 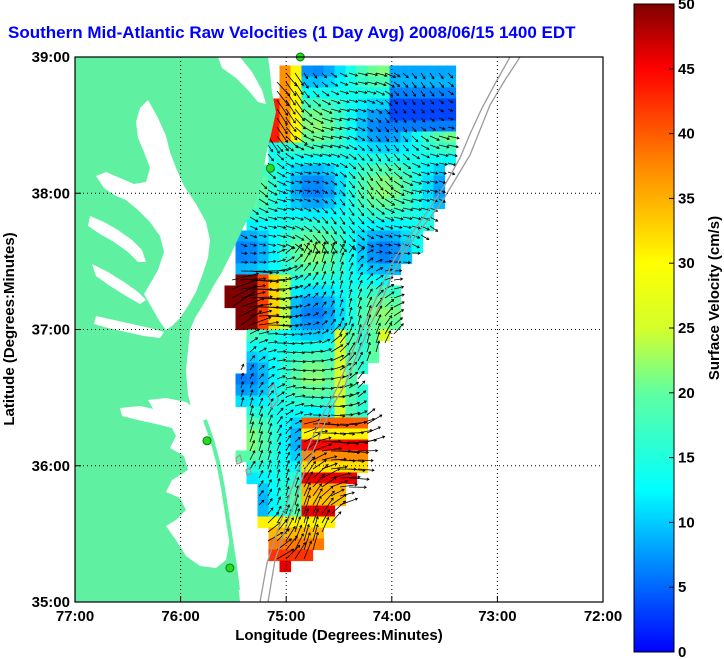 What do you see at coordinates (153, 215) in the screenshot?
I see `chesapeake-bay` at bounding box center [153, 215].